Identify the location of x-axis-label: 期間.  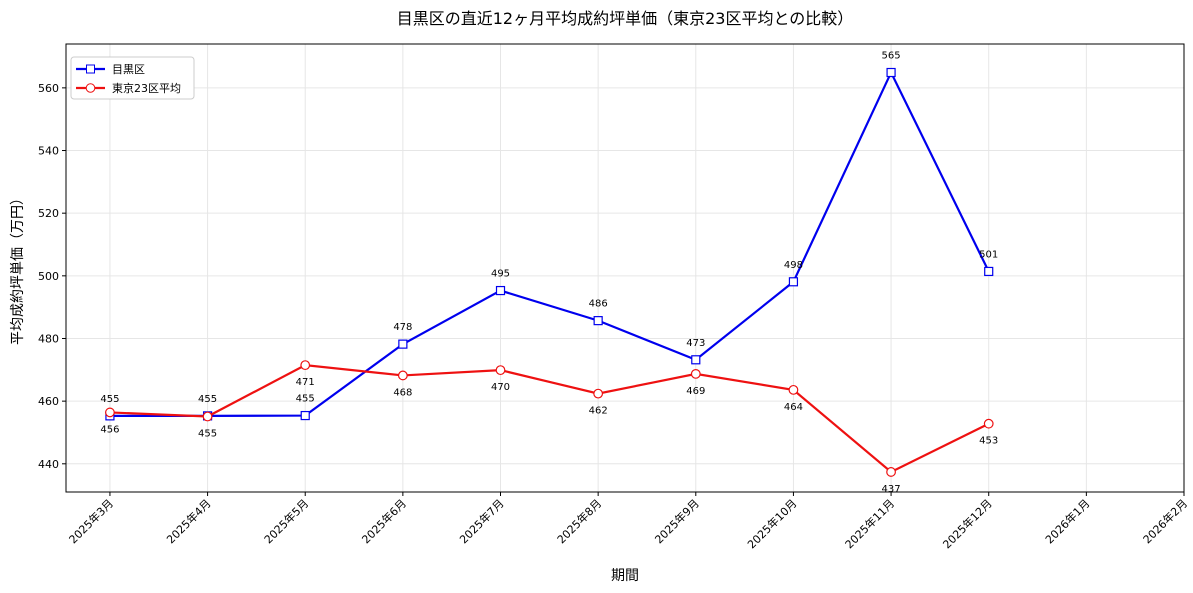
(625, 576).